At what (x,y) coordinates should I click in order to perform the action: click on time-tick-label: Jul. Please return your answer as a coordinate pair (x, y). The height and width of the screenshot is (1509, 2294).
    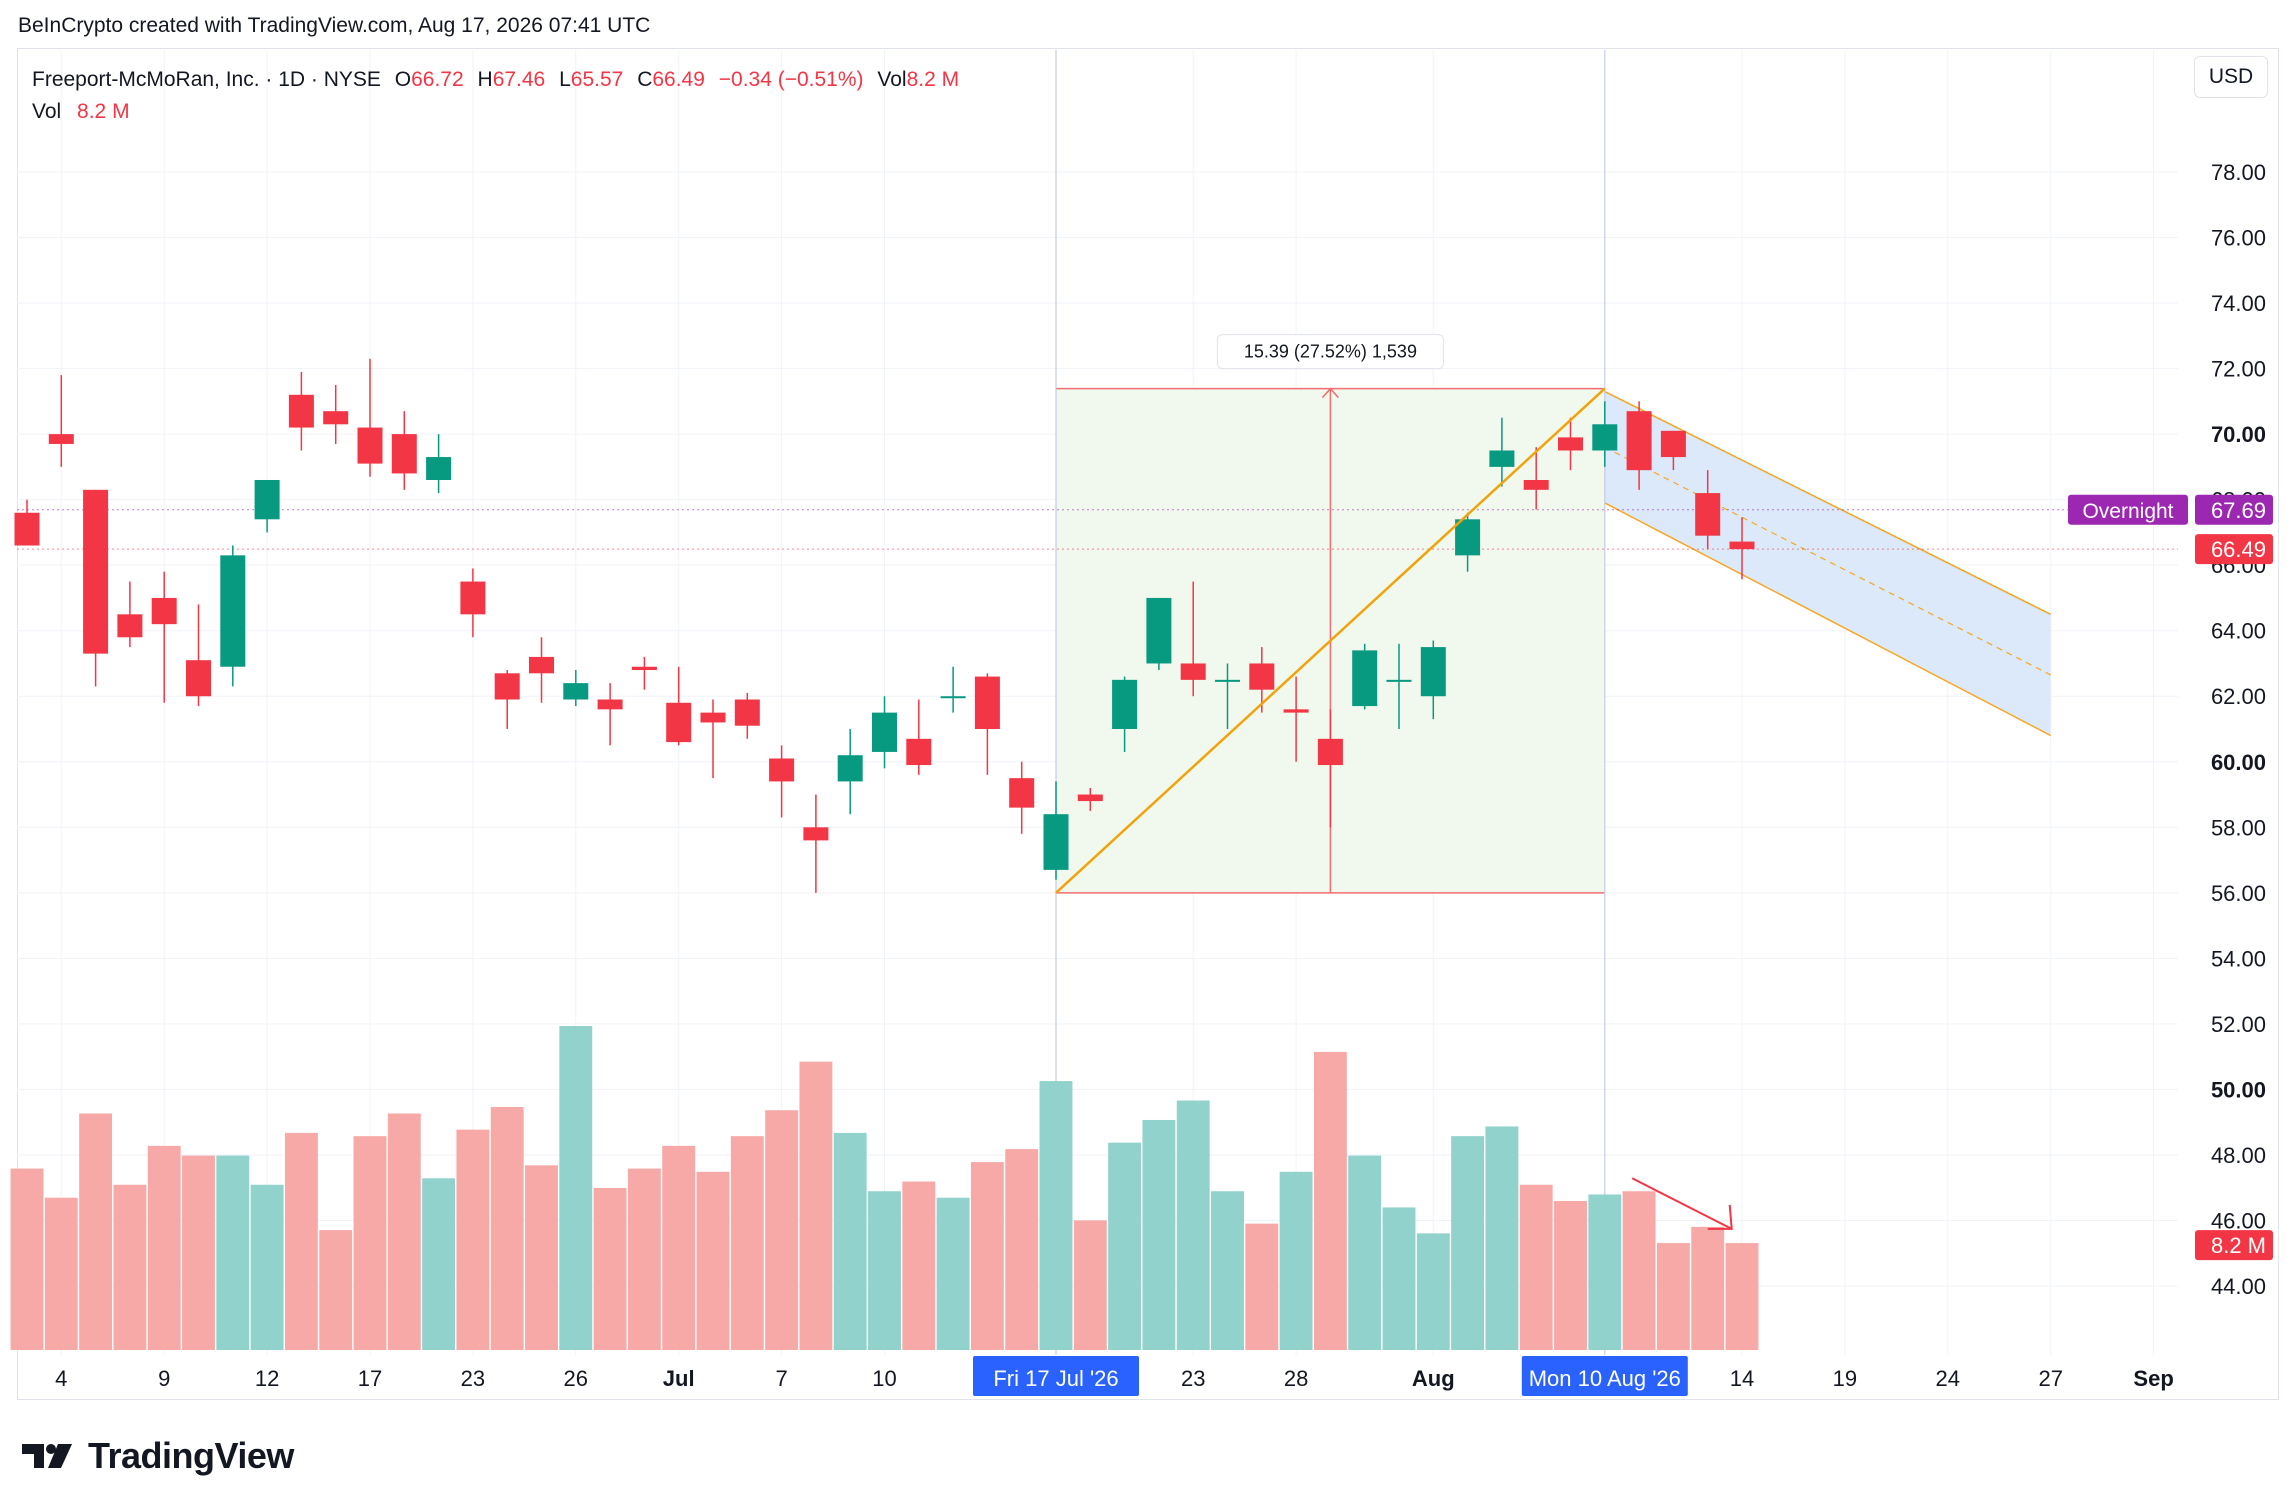
    Looking at the image, I should click on (679, 1378).